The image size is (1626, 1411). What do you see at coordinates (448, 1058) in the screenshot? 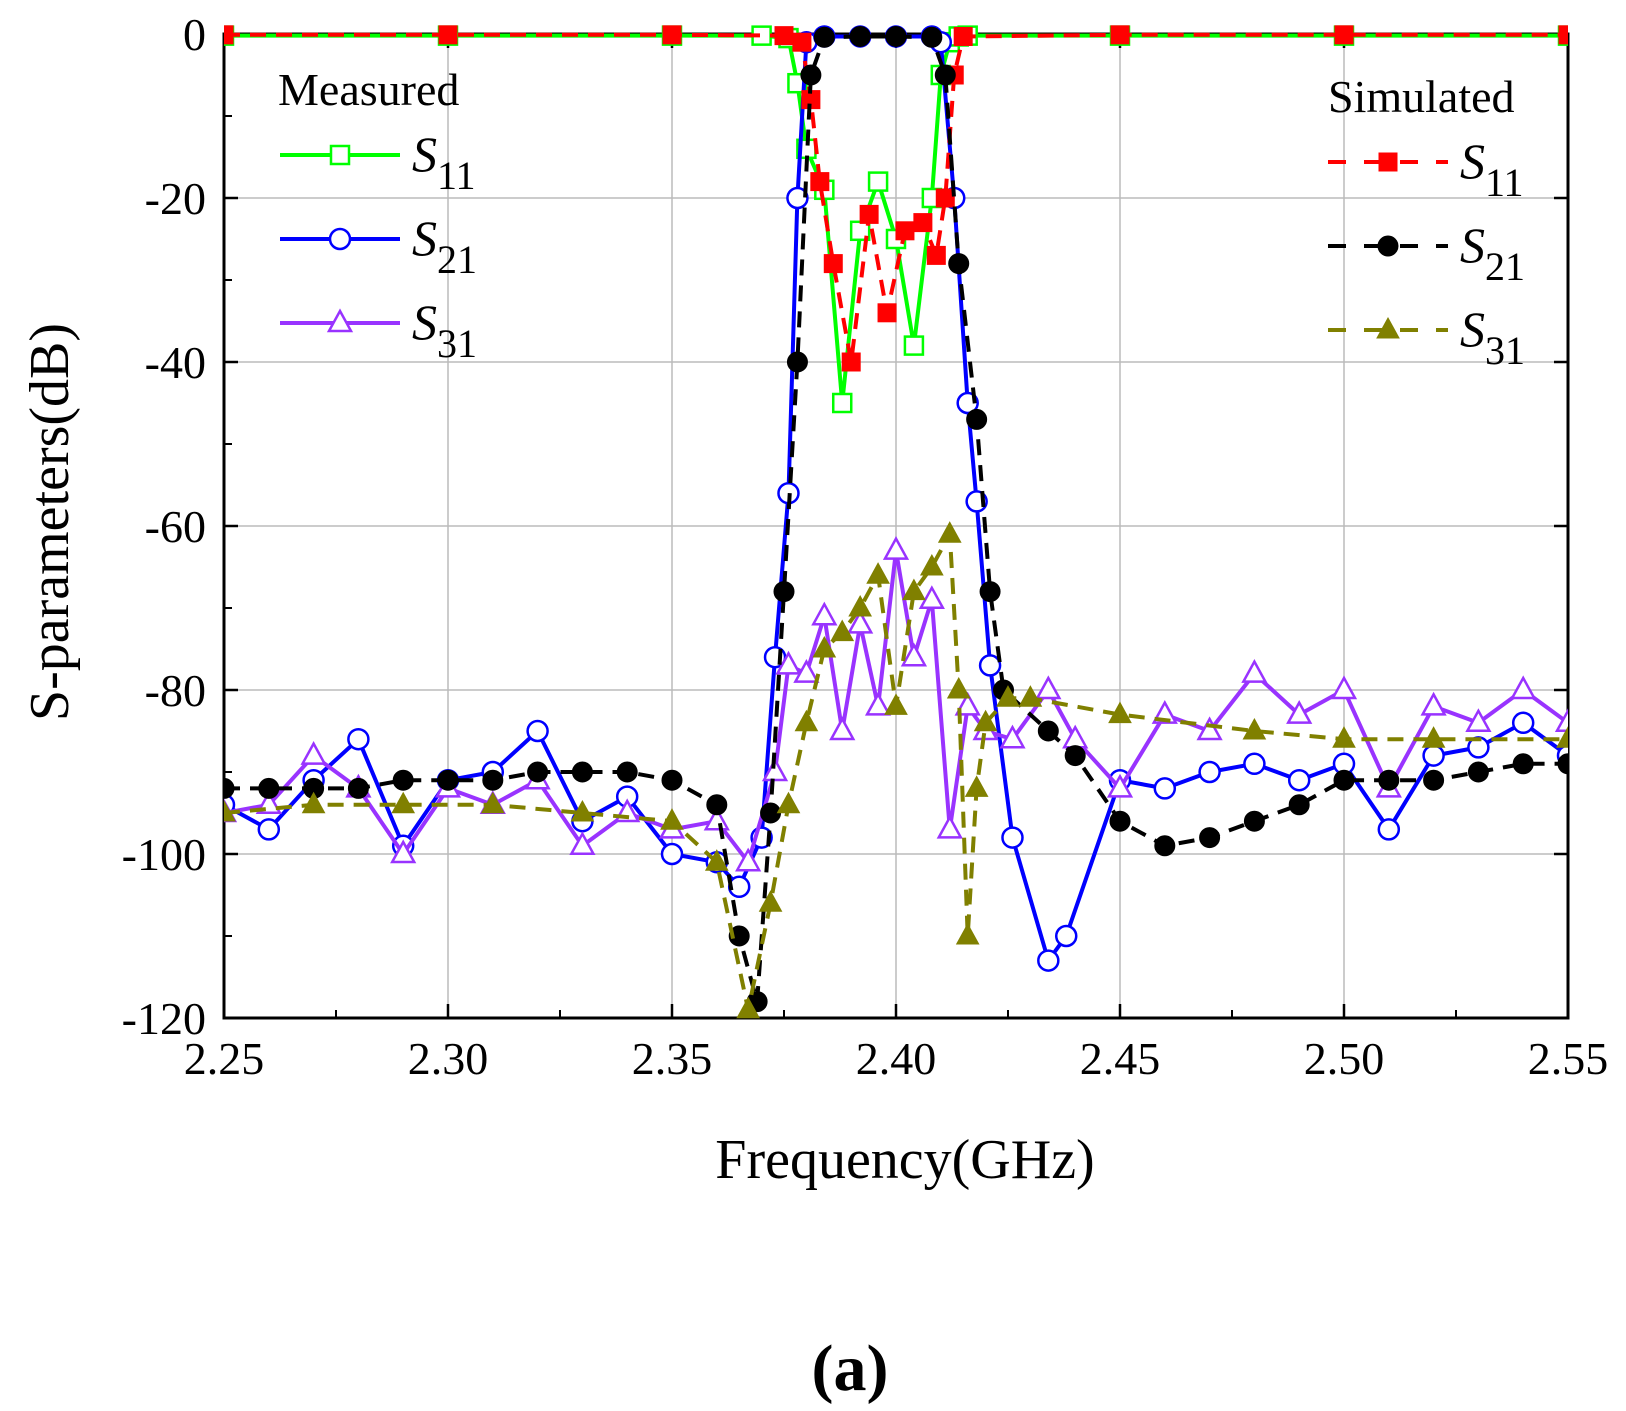
I see `x-tick-label: 2.30` at bounding box center [448, 1058].